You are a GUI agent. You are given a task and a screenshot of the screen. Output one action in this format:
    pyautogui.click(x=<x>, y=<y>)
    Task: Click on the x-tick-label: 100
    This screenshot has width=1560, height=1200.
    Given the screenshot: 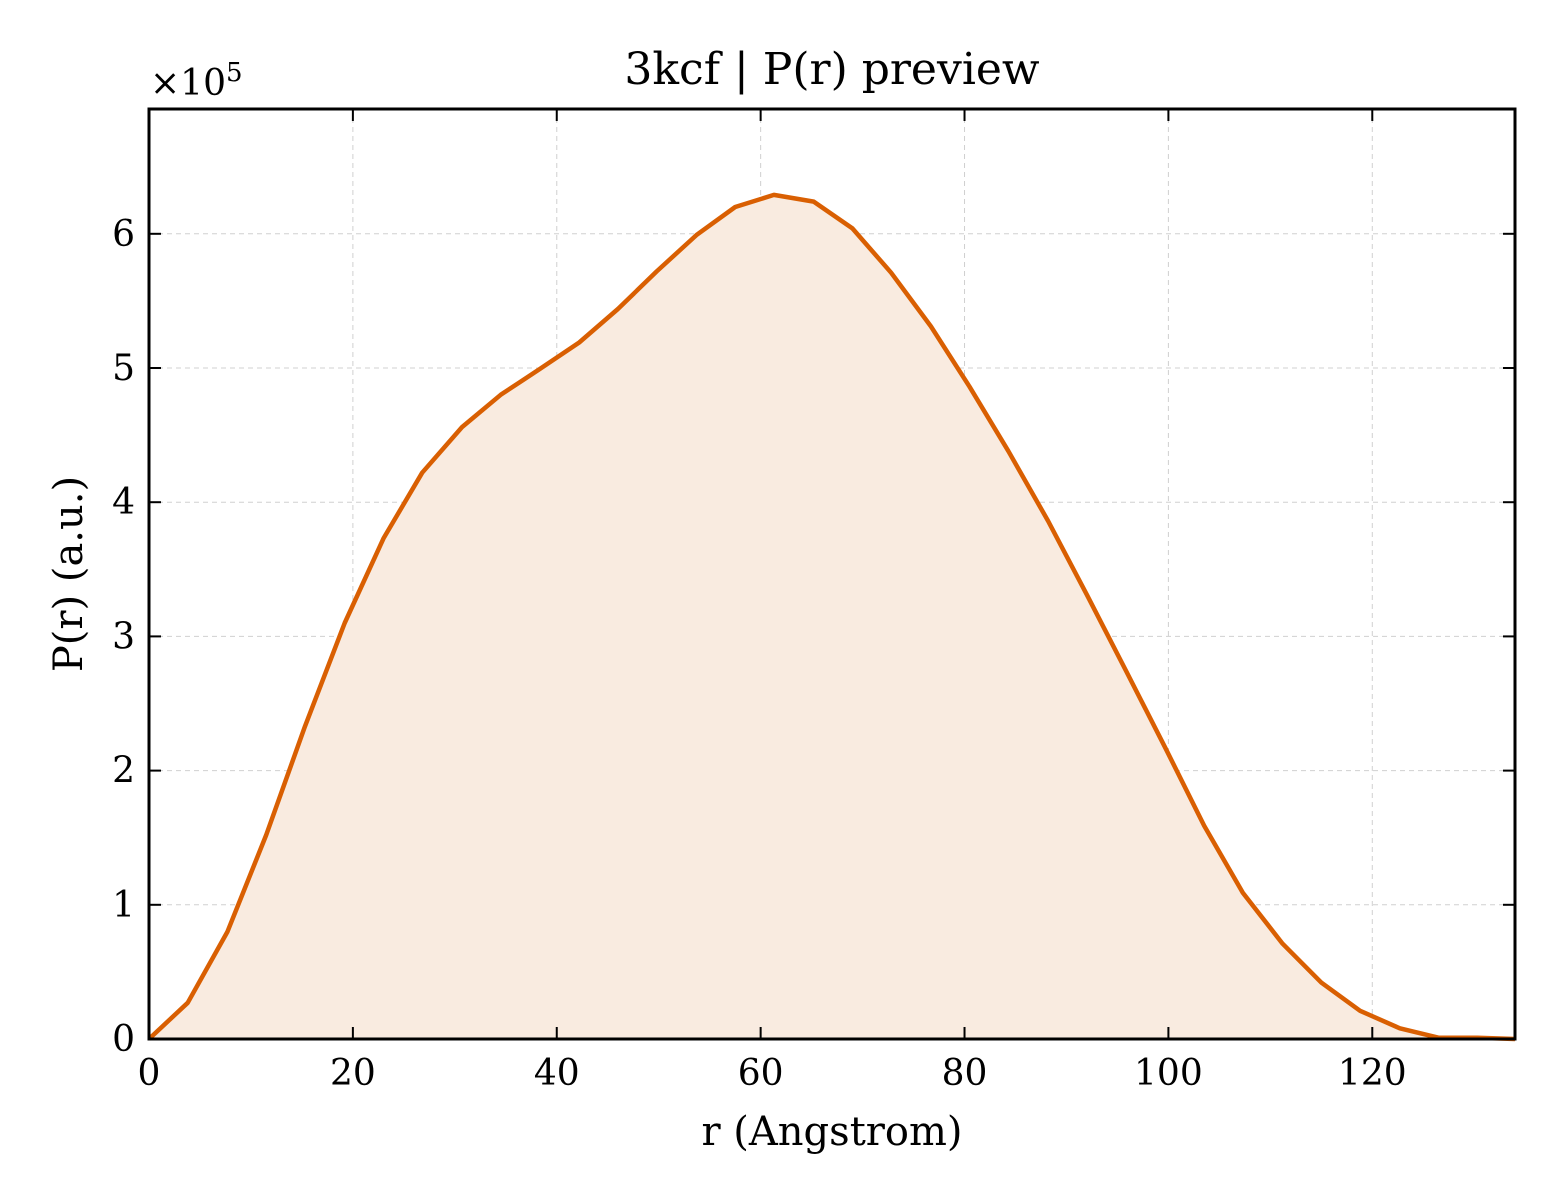 What is the action you would take?
    pyautogui.click(x=1168, y=1073)
    